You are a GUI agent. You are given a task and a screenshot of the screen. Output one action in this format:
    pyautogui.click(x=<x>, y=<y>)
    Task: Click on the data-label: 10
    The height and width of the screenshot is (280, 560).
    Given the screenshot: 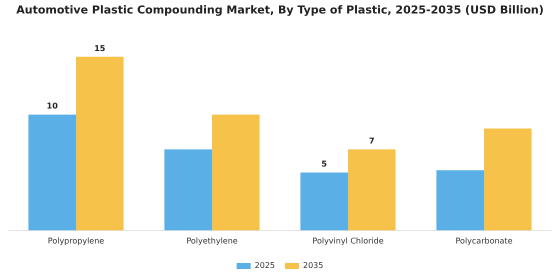 What is the action you would take?
    pyautogui.click(x=52, y=106)
    